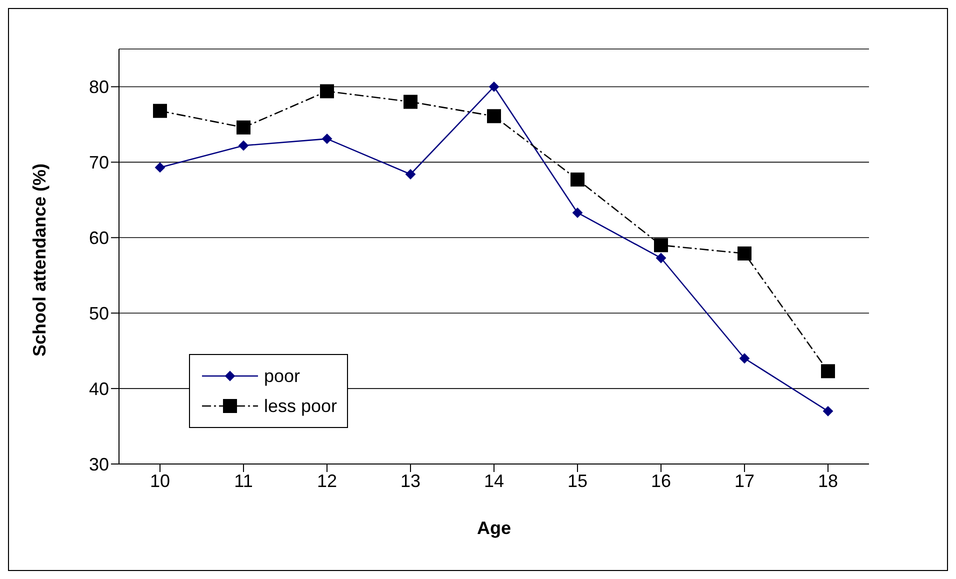 This screenshot has width=956, height=579. What do you see at coordinates (282, 376) in the screenshot?
I see `legend-label: poor` at bounding box center [282, 376].